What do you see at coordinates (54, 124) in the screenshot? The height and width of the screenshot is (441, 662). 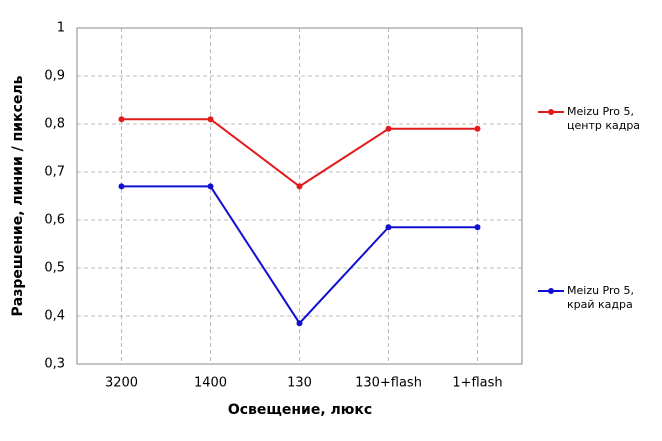 I see `y-tick-label: 0,8` at bounding box center [54, 124].